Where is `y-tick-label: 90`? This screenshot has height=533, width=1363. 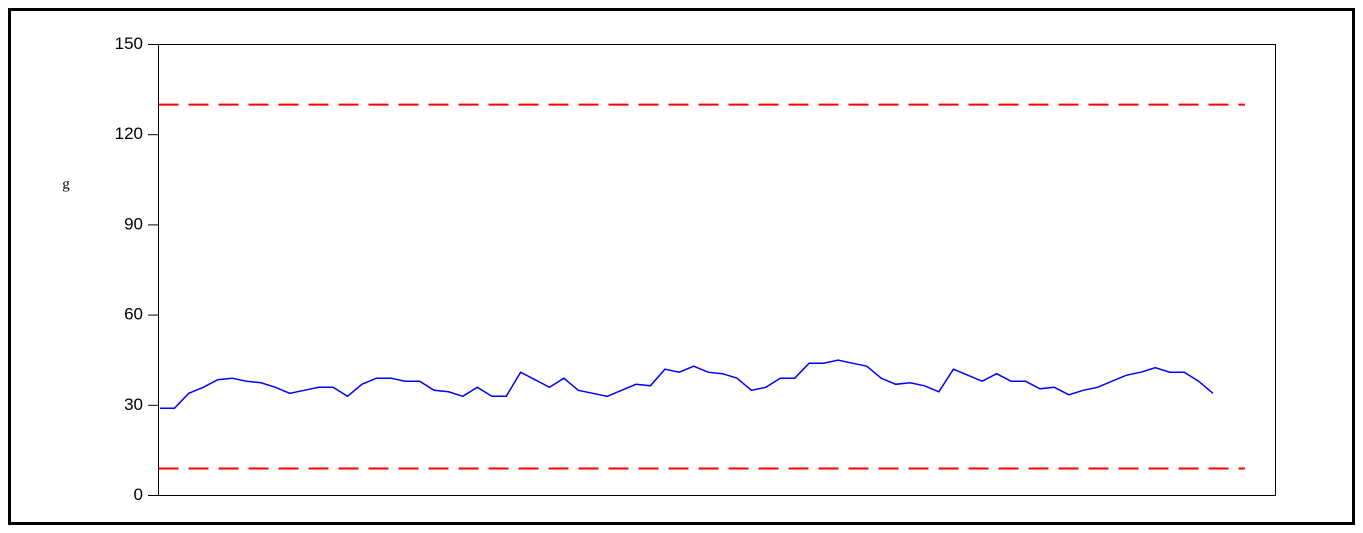 y-tick-label: 90 is located at coordinates (133, 223).